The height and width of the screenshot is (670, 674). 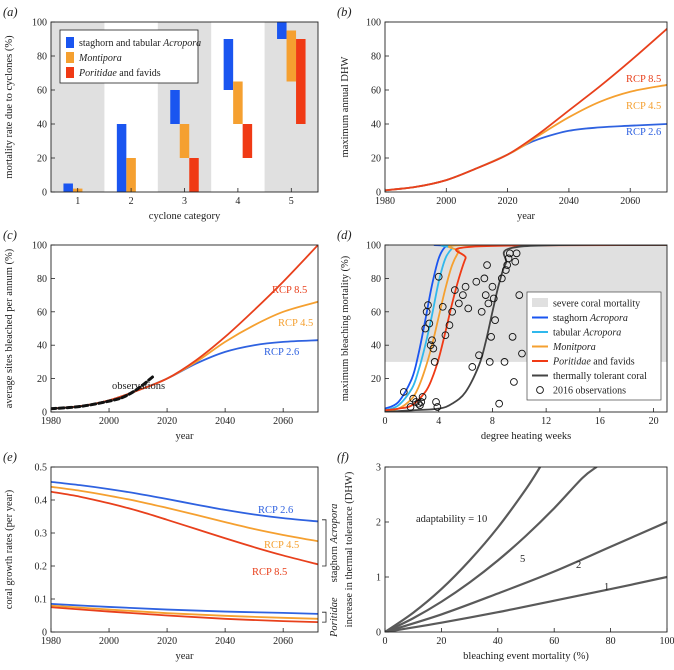 I want to click on x-tick-label: 5, so click(x=291, y=201).